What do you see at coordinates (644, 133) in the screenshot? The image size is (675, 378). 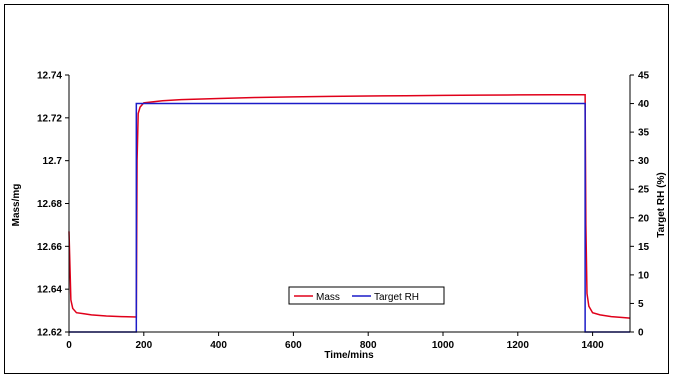 I see `y2-tick-label: 35` at bounding box center [644, 133].